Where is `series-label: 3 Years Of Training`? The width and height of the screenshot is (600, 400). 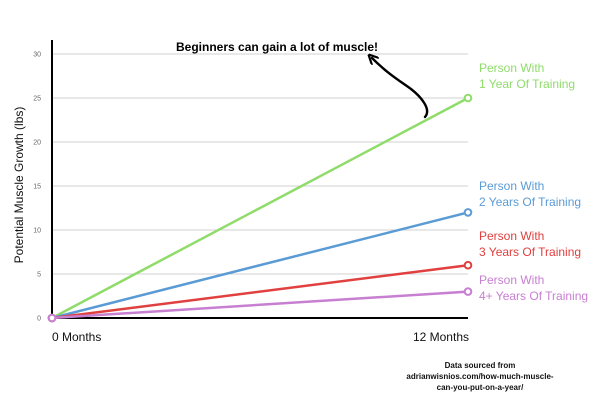
series-label: 3 Years Of Training is located at coordinates (530, 252).